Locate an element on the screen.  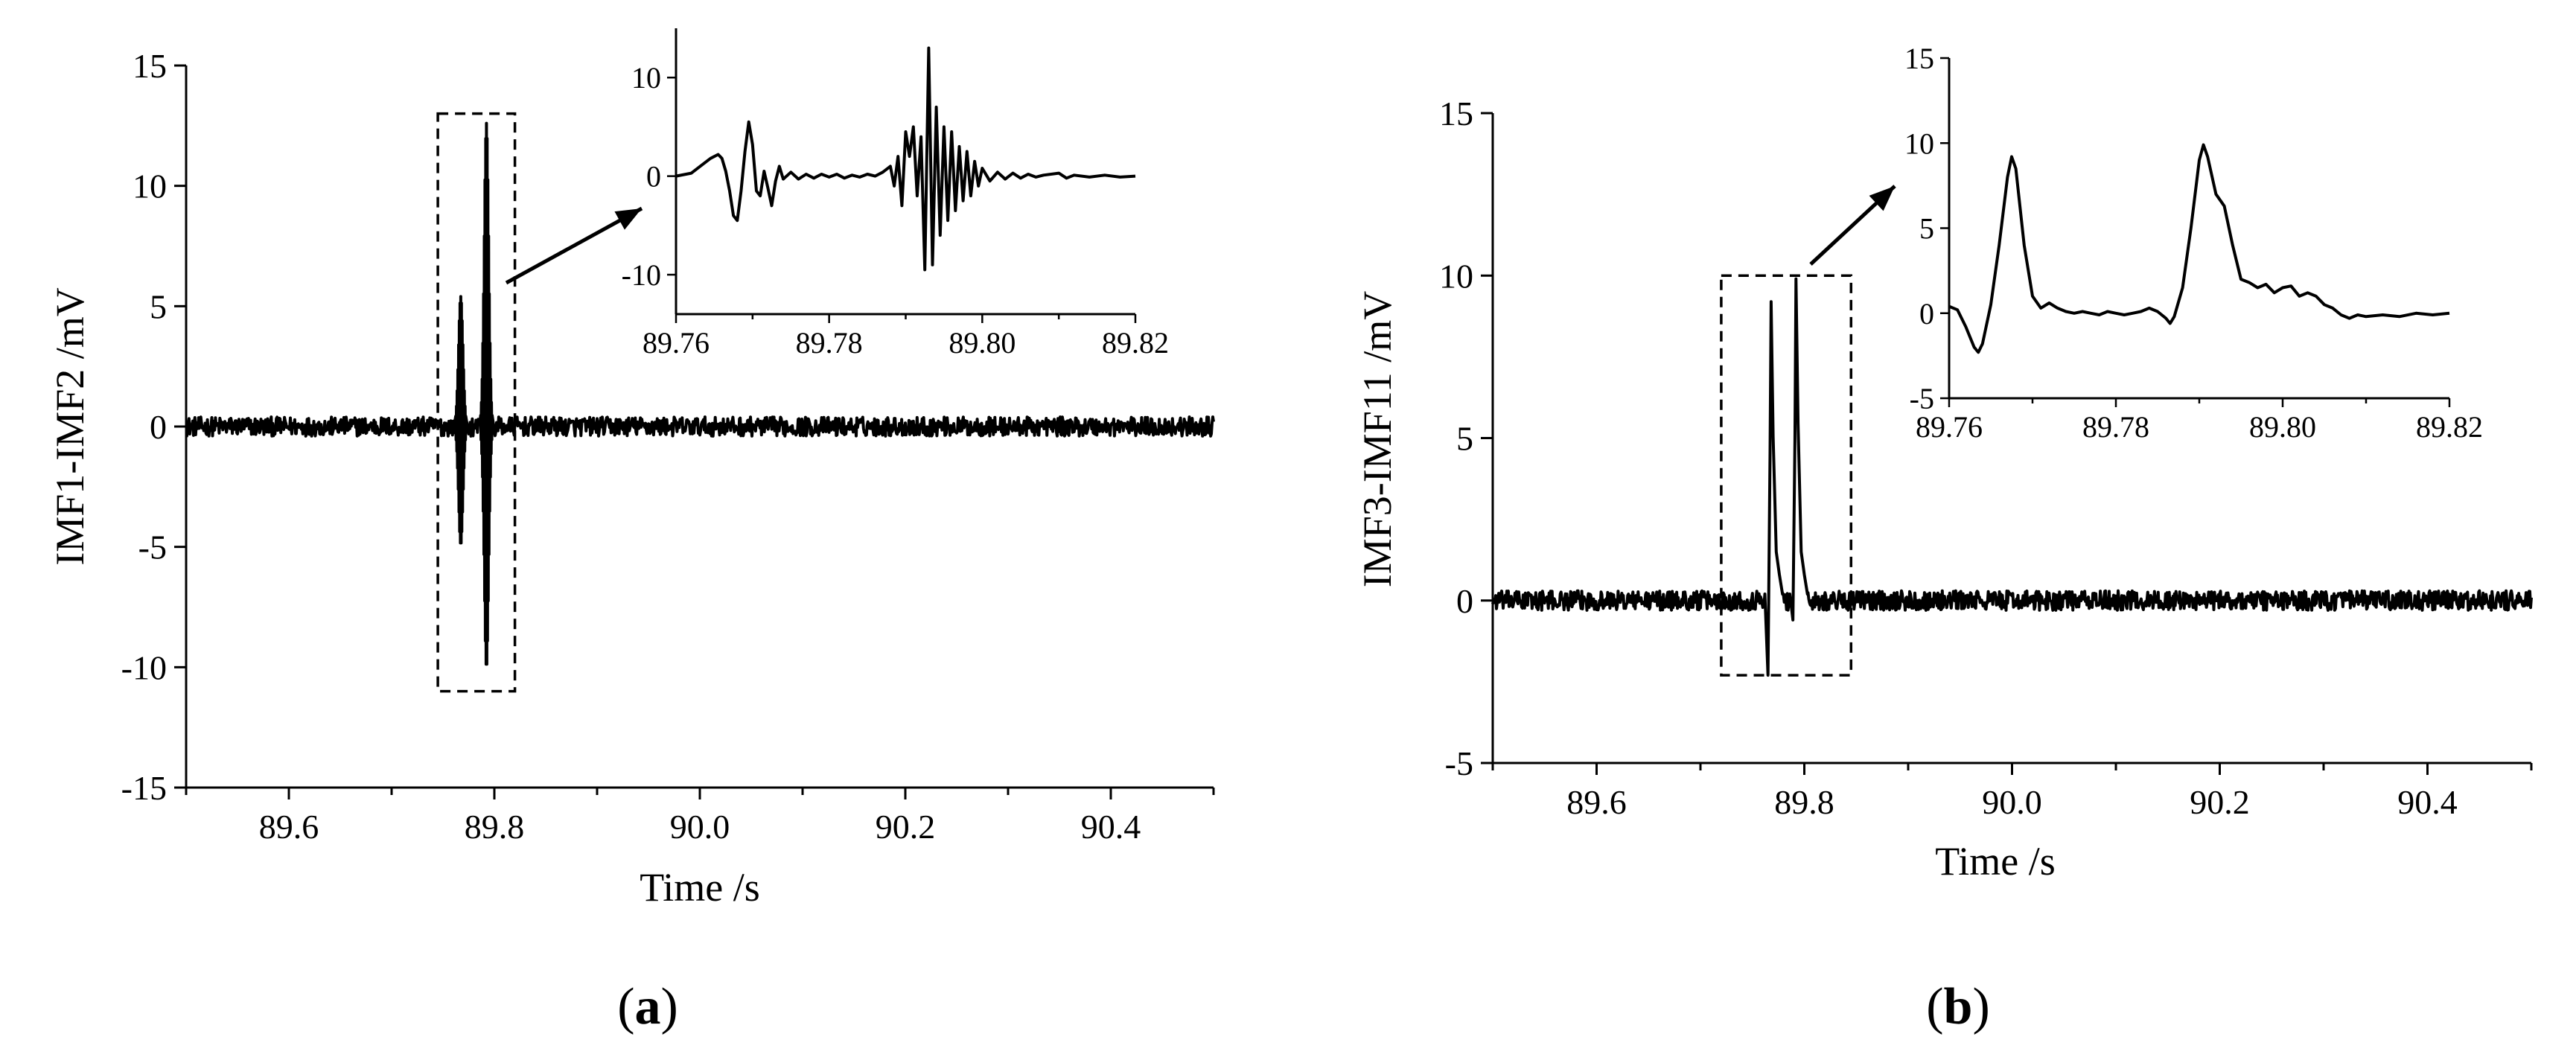
inset-chart: -5 0 5 10 15 89.76 89.78 89.80 89.82 is located at coordinates (2193, 243).